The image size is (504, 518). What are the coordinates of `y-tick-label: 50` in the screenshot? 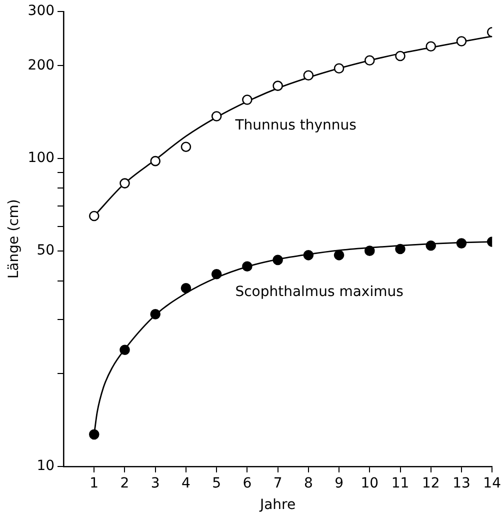 It's located at (45, 250).